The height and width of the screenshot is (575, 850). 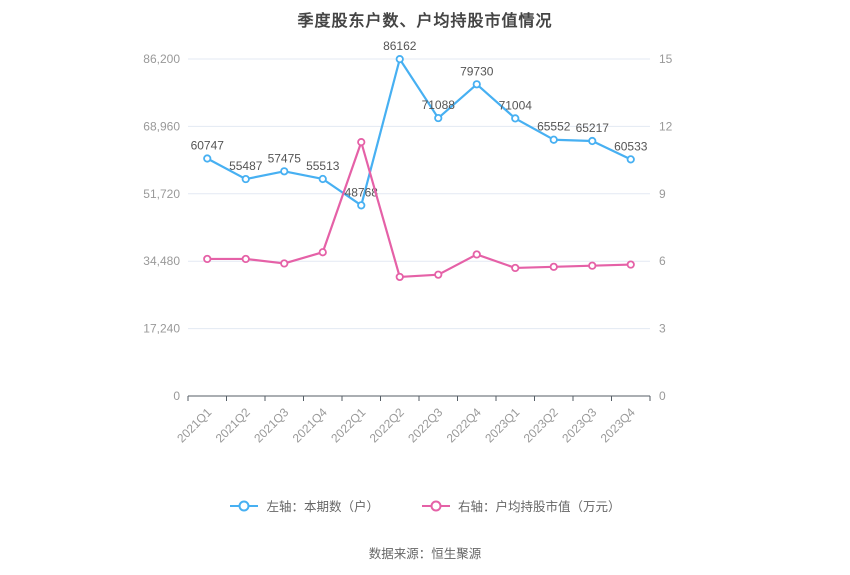 I want to click on pink-series, so click(x=419, y=210).